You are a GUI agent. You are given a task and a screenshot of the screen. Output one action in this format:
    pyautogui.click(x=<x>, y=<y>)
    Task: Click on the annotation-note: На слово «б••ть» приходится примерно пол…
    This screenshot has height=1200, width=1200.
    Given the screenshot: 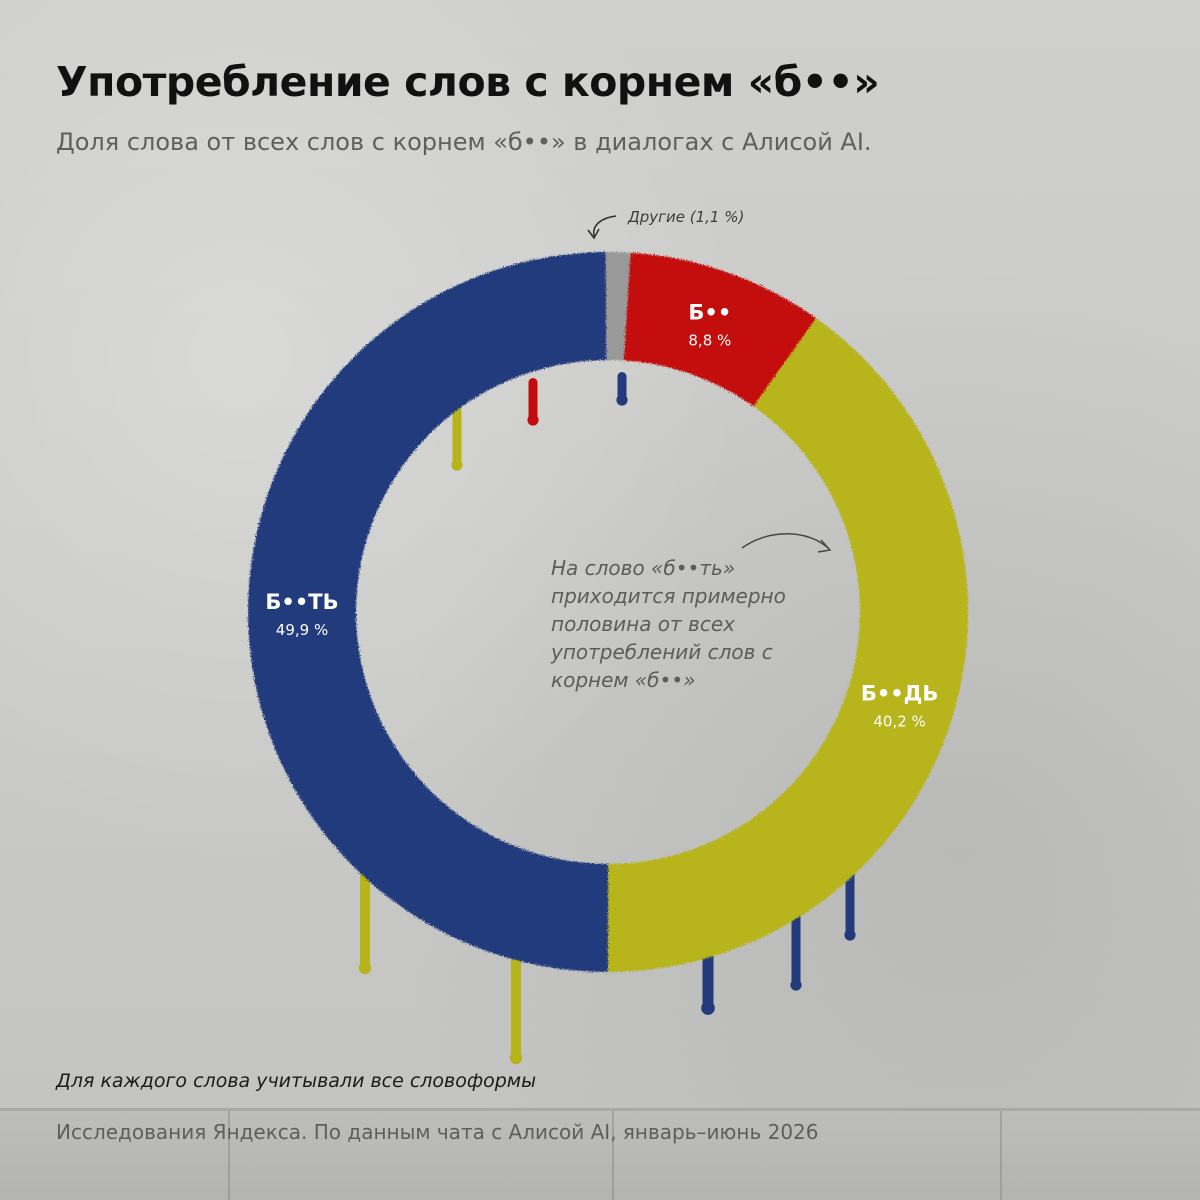 What is the action you would take?
    pyautogui.click(x=668, y=624)
    